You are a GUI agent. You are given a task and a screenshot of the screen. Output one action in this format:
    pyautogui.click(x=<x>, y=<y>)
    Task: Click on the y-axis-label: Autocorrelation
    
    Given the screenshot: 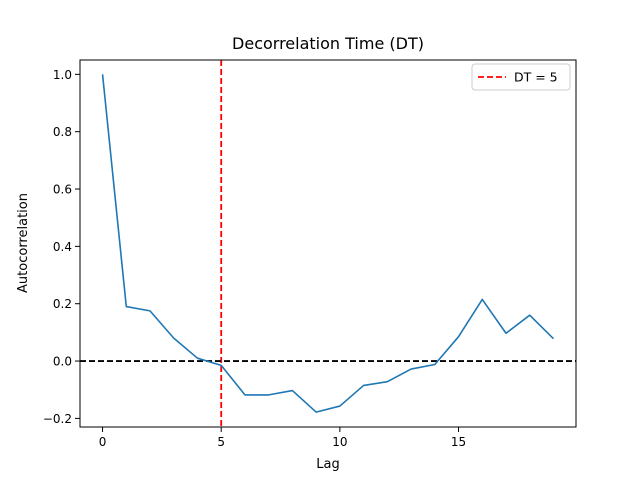 What is the action you would take?
    pyautogui.click(x=23, y=243)
    